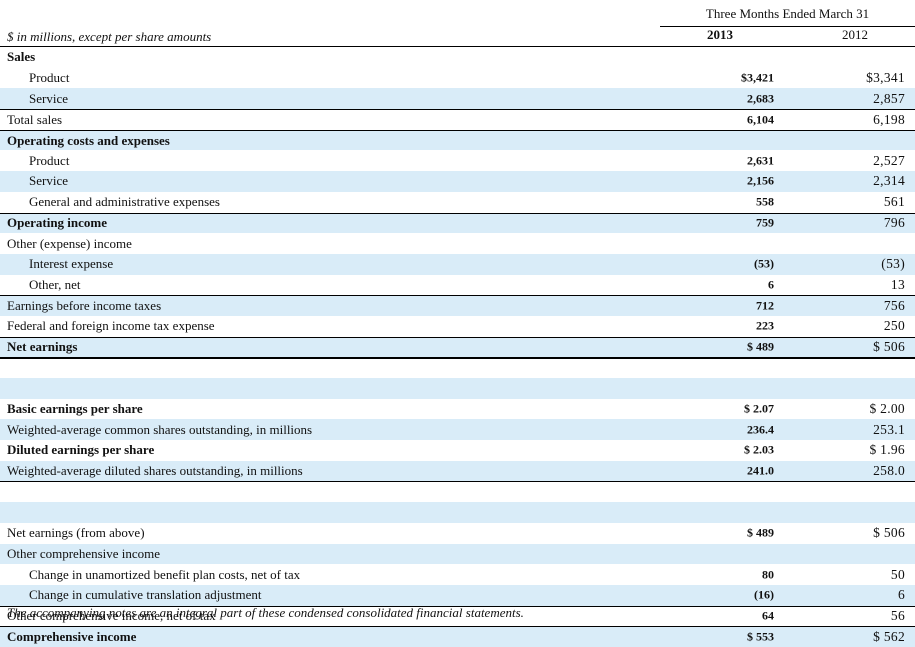 The width and height of the screenshot is (915, 647). I want to click on row-label: Service, so click(48, 98).